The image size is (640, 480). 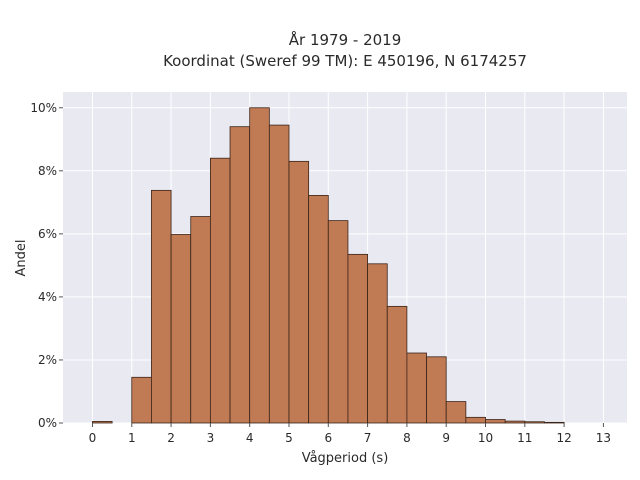 I want to click on y-tick-label: 2%, so click(x=47, y=360).